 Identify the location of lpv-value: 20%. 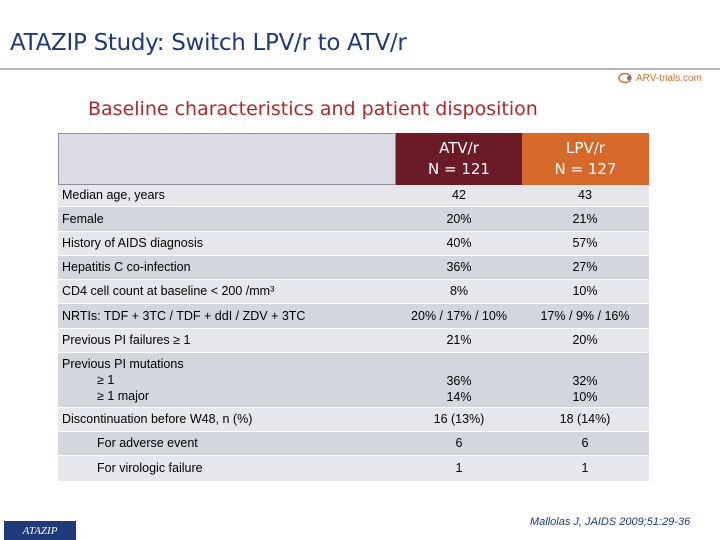
(585, 340).